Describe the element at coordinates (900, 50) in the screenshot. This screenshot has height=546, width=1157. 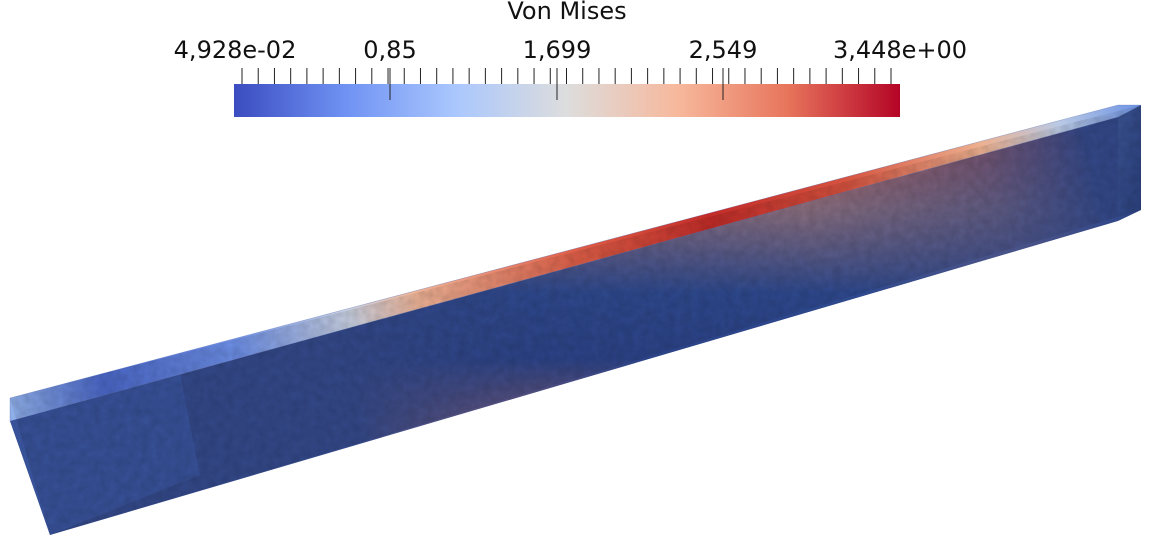
I see `colorbar-max-label: 3,448e+00` at that location.